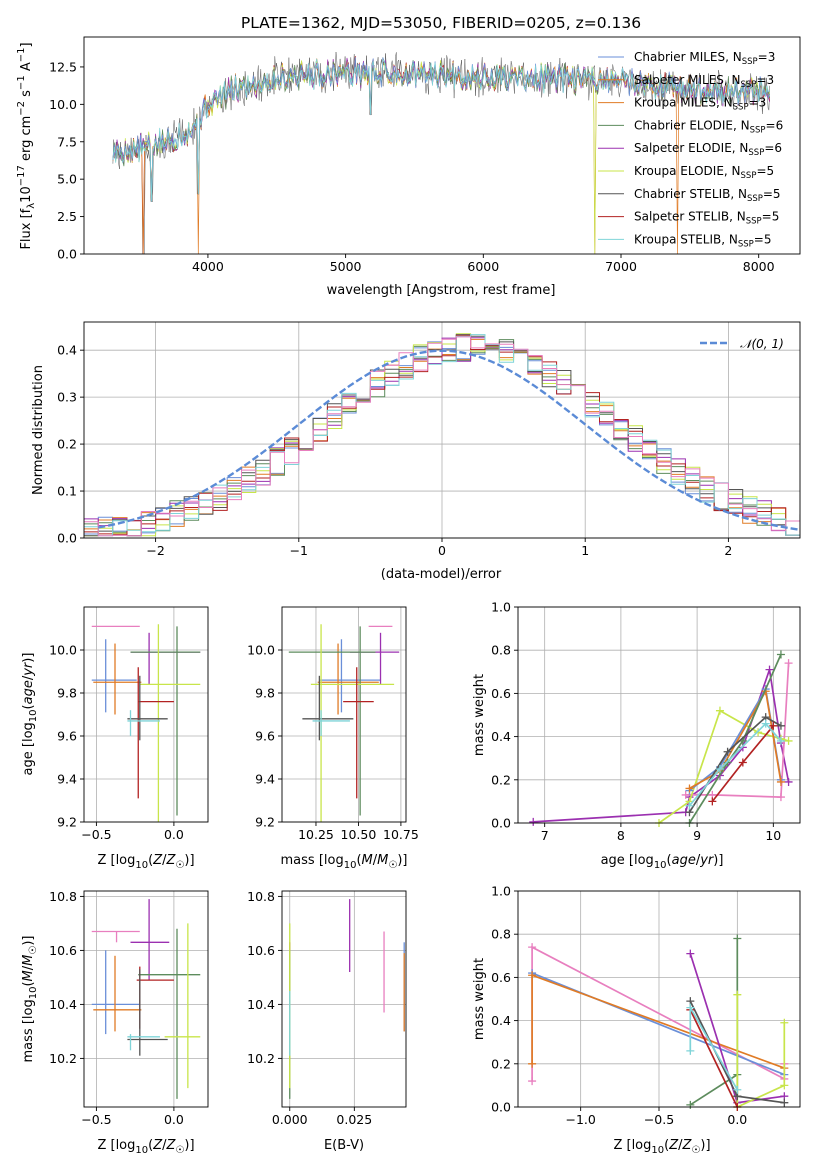 The image size is (819, 1170). Describe the element at coordinates (63, 950) in the screenshot. I see `y-tick-label: 10.6` at that location.